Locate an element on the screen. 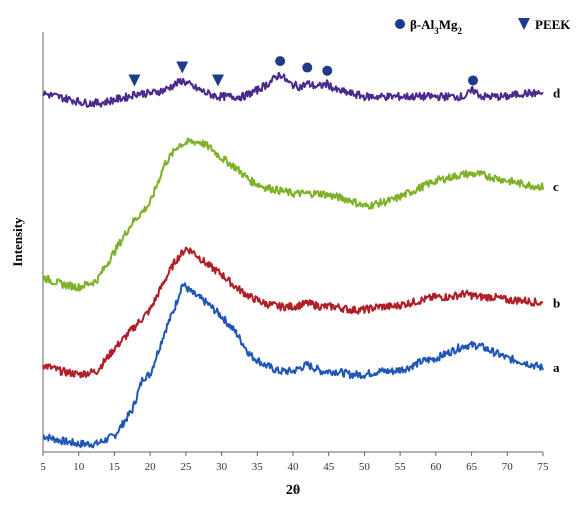 This screenshot has height=509, width=583. legend-triangle-marker is located at coordinates (524, 24).